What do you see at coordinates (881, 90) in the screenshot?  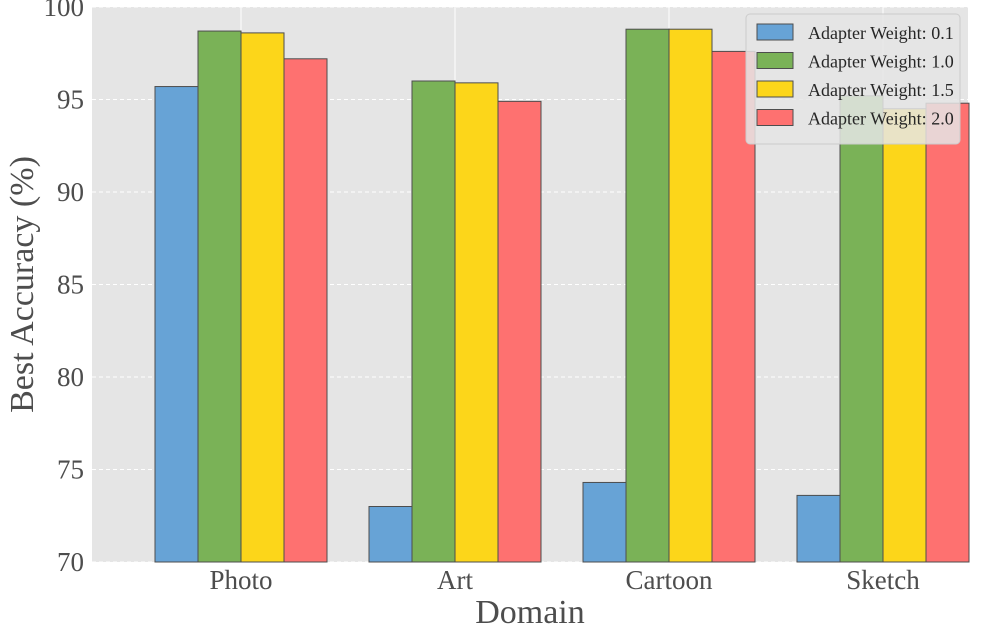 I see `legend-label: Adapter Weight: 1.5` at bounding box center [881, 90].